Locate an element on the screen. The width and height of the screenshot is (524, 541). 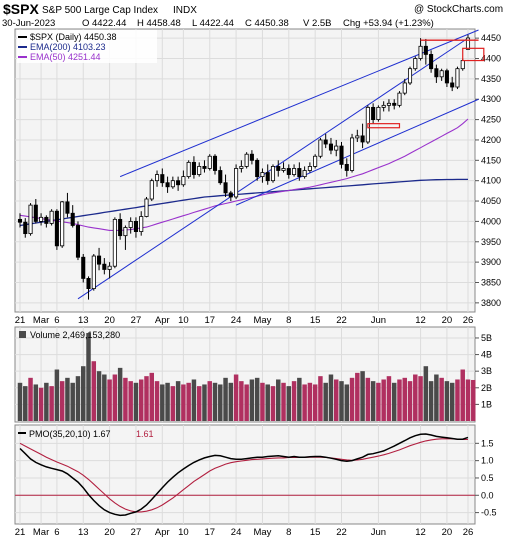
pmo-signal-line is located at coordinates (243, 475).